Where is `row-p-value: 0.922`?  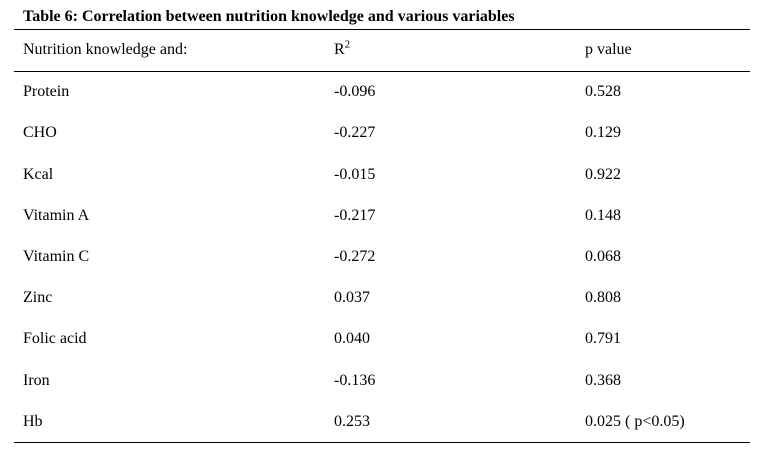
row-p-value: 0.922 is located at coordinates (603, 174).